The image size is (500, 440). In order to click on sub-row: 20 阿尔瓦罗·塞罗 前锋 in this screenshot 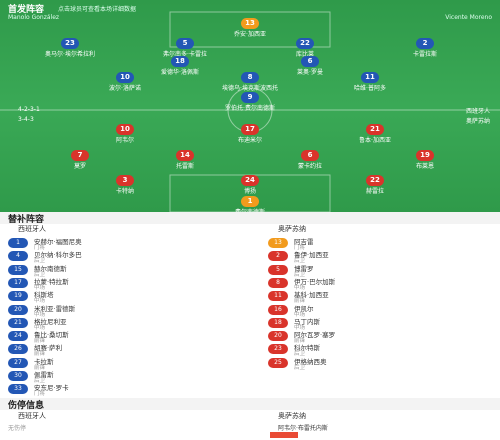, I will do `click(380, 337)`.